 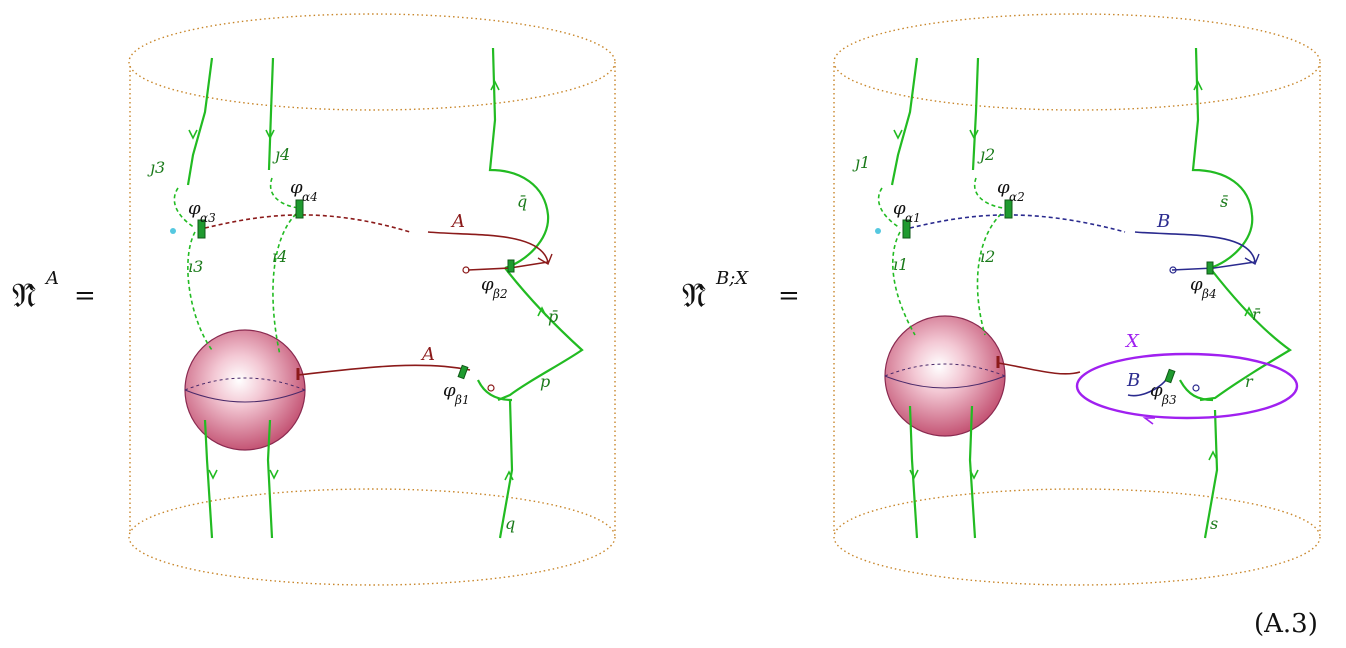 I want to click on phi-beta4: φ, so click(x=1196, y=284).